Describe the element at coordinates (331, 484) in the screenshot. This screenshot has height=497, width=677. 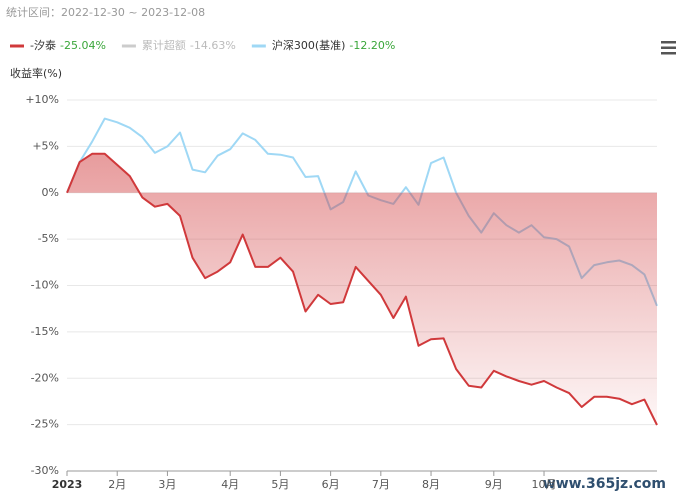
I see `x-tick-label: 6月` at that location.